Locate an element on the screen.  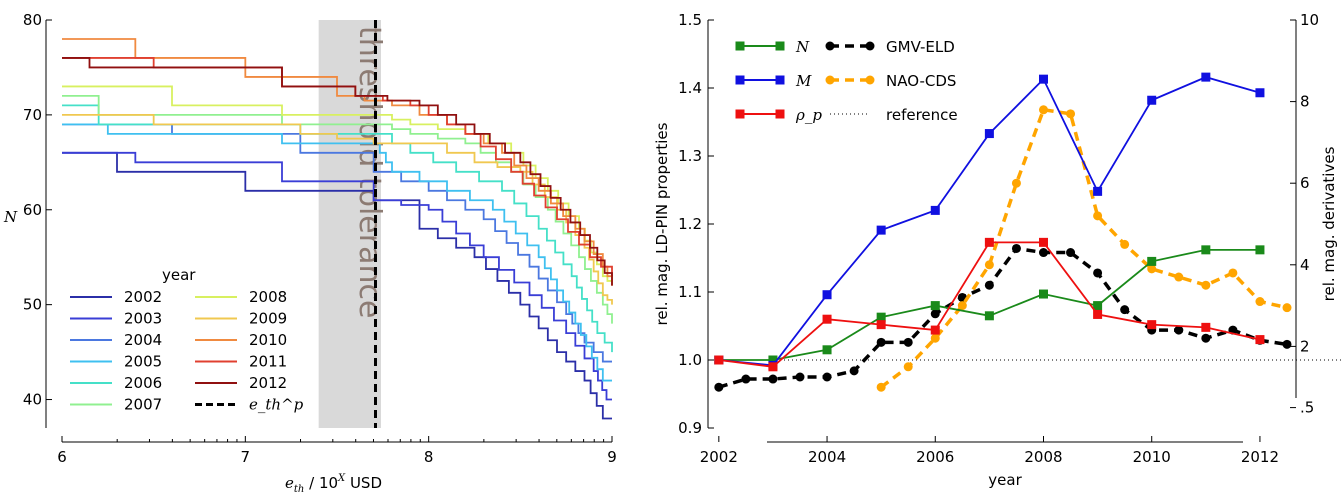
right-x-tick-label: 2002 is located at coordinates (719, 457).